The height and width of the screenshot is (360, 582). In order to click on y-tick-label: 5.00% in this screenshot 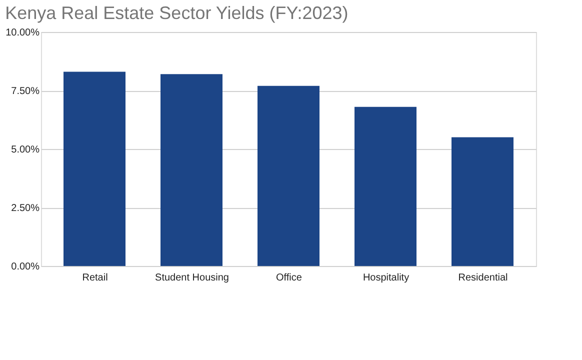, I will do `click(25, 150)`.